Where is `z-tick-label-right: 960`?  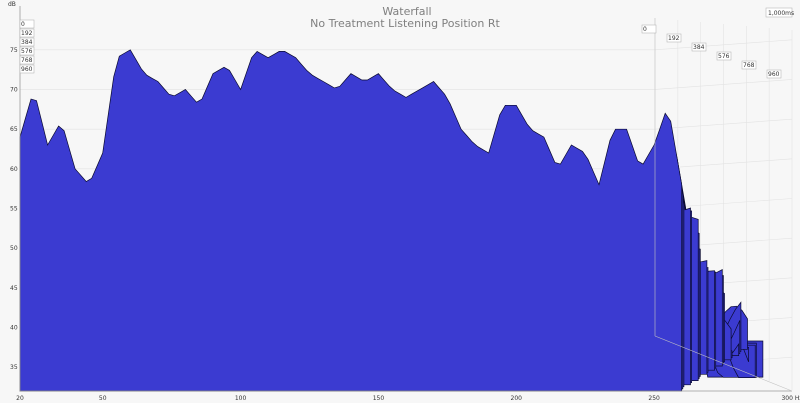
z-tick-label-right: 960 is located at coordinates (774, 74).